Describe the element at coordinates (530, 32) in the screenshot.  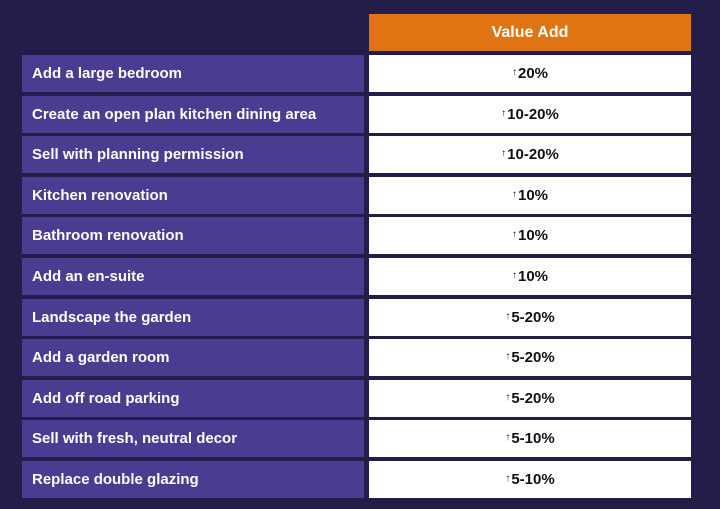
I see `value-add-header: Value Add` at that location.